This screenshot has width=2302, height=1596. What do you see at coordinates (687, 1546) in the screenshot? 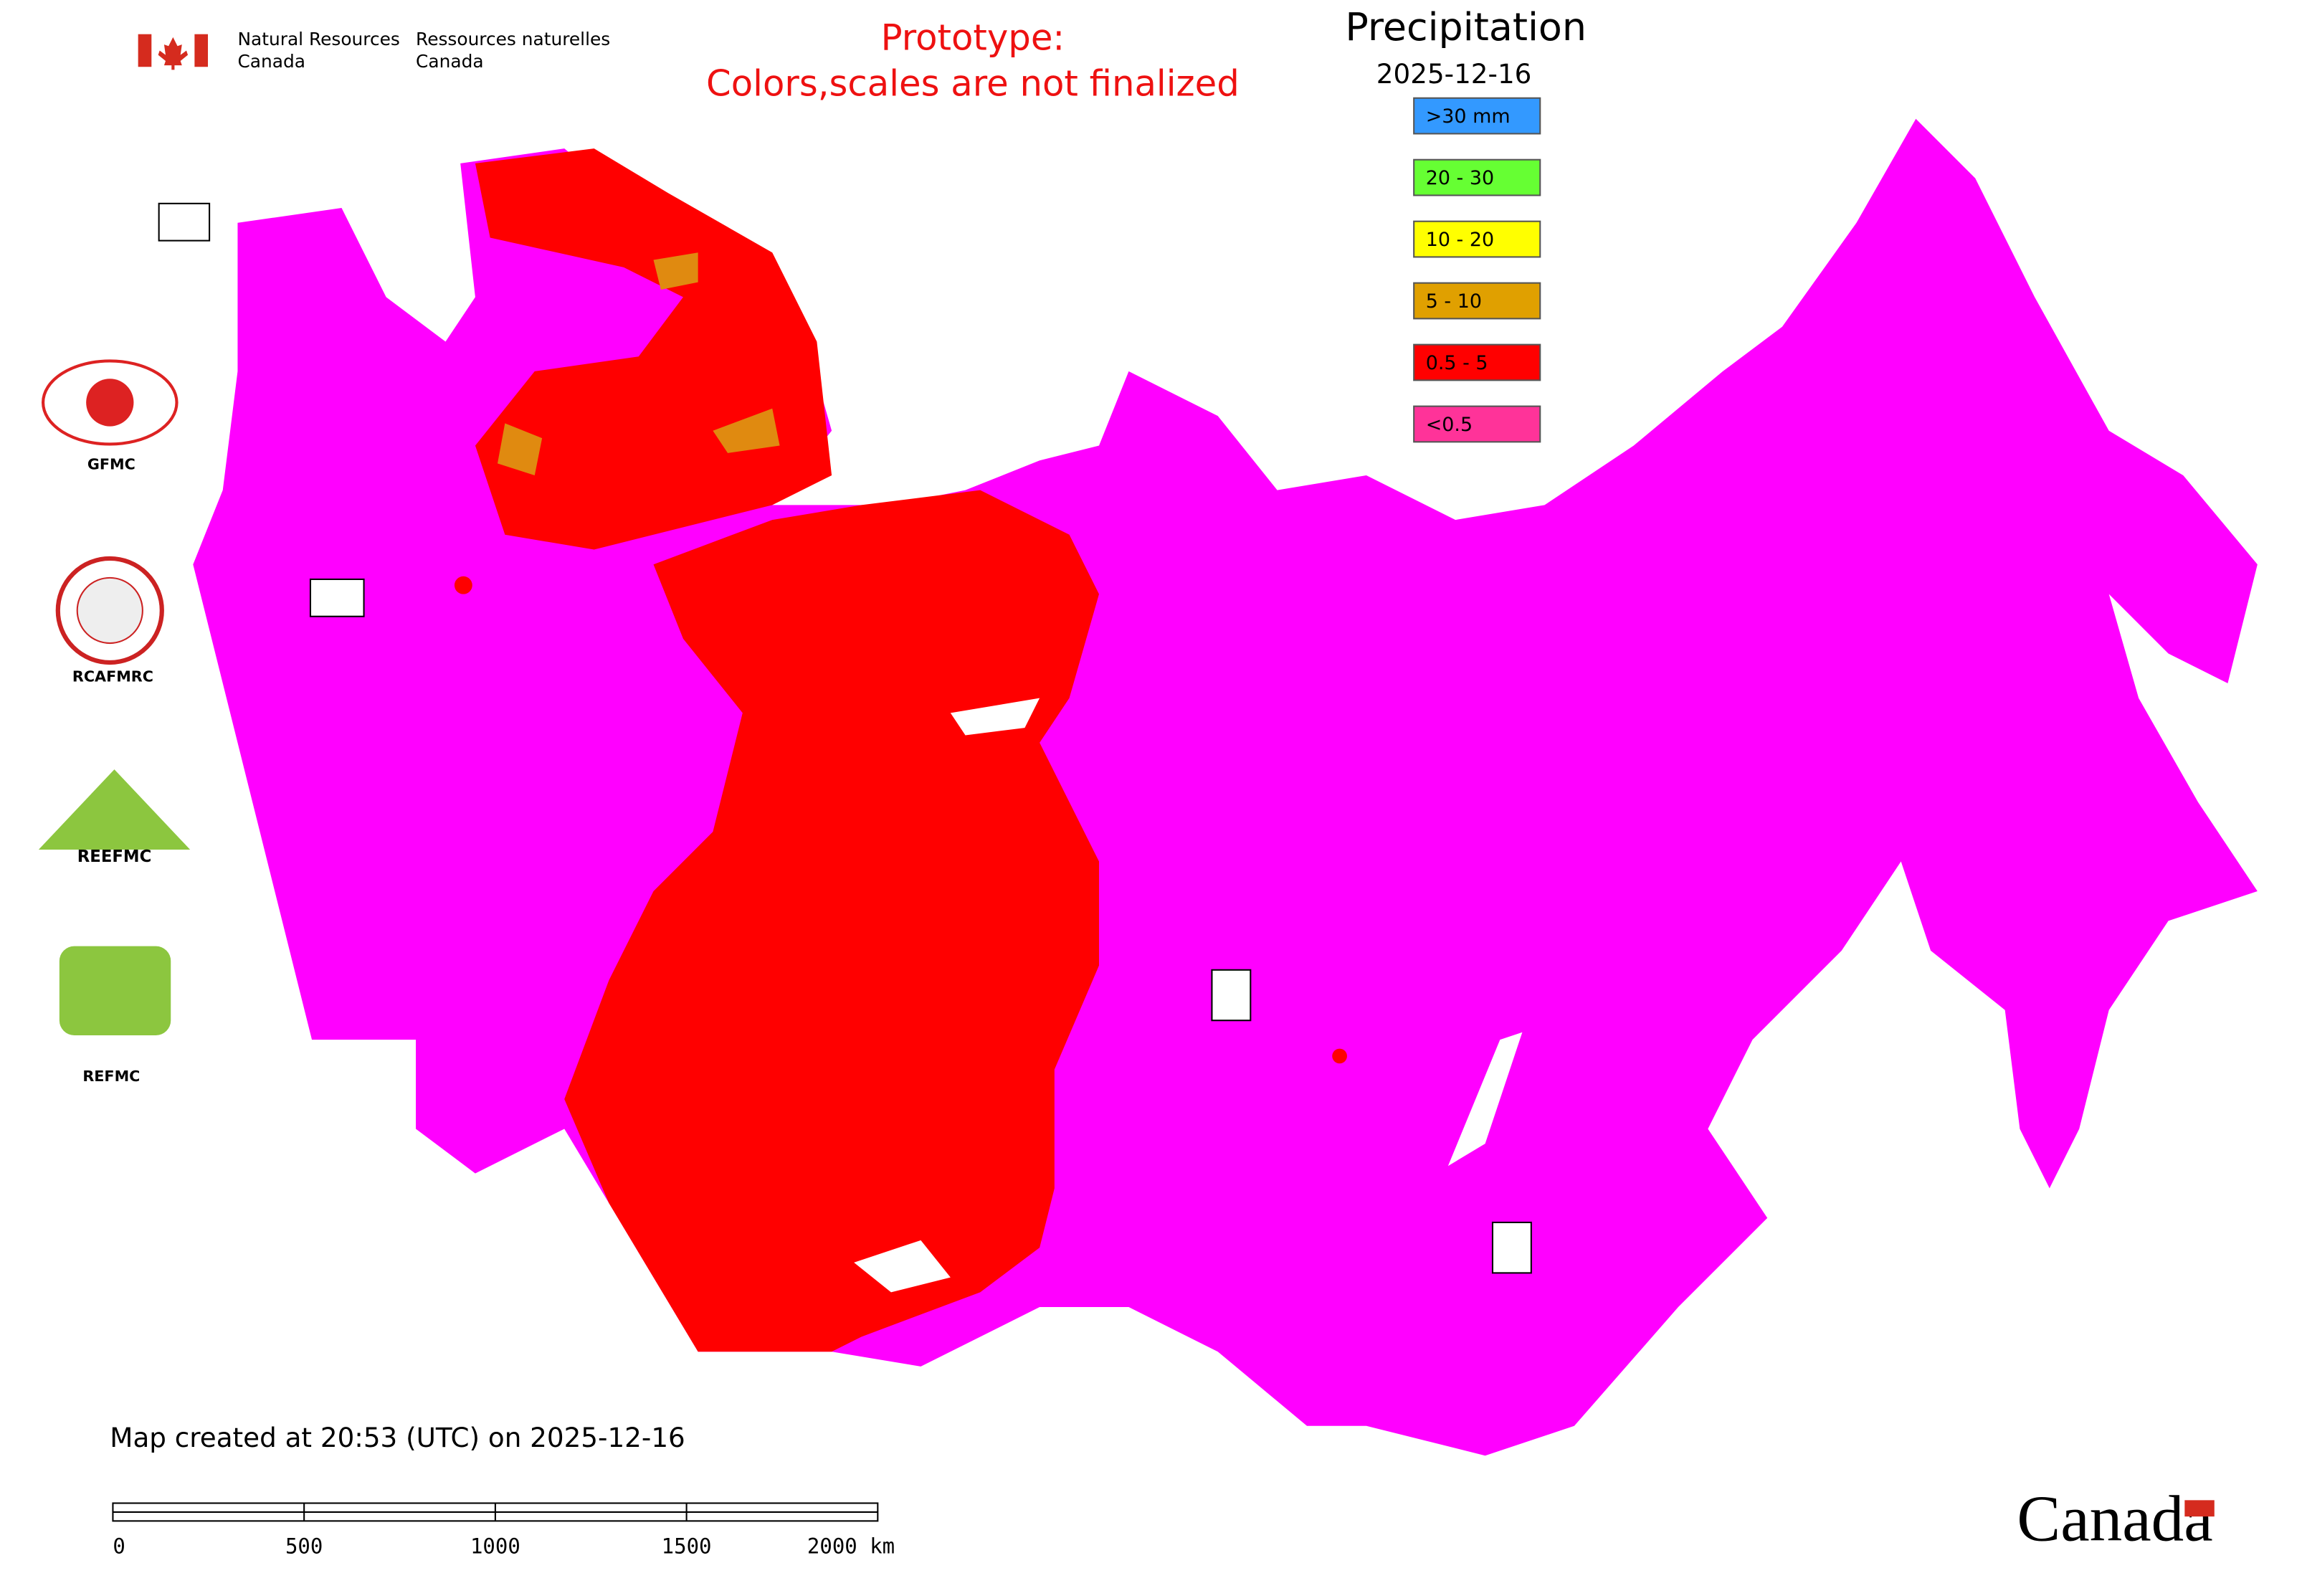
I see `scale-label: 1500` at bounding box center [687, 1546].